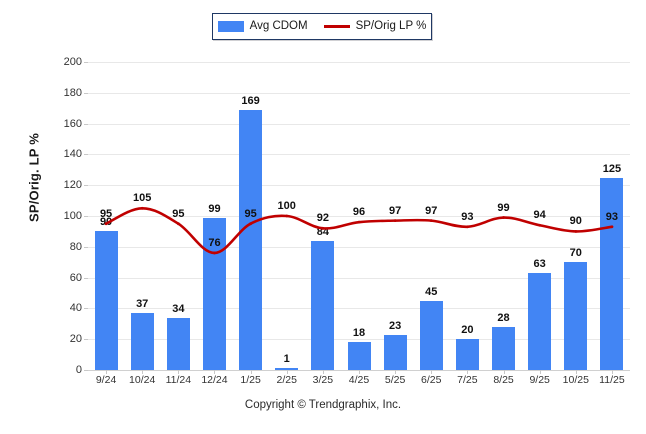 The width and height of the screenshot is (646, 434). I want to click on x-tick-label: 9/24, so click(106, 380).